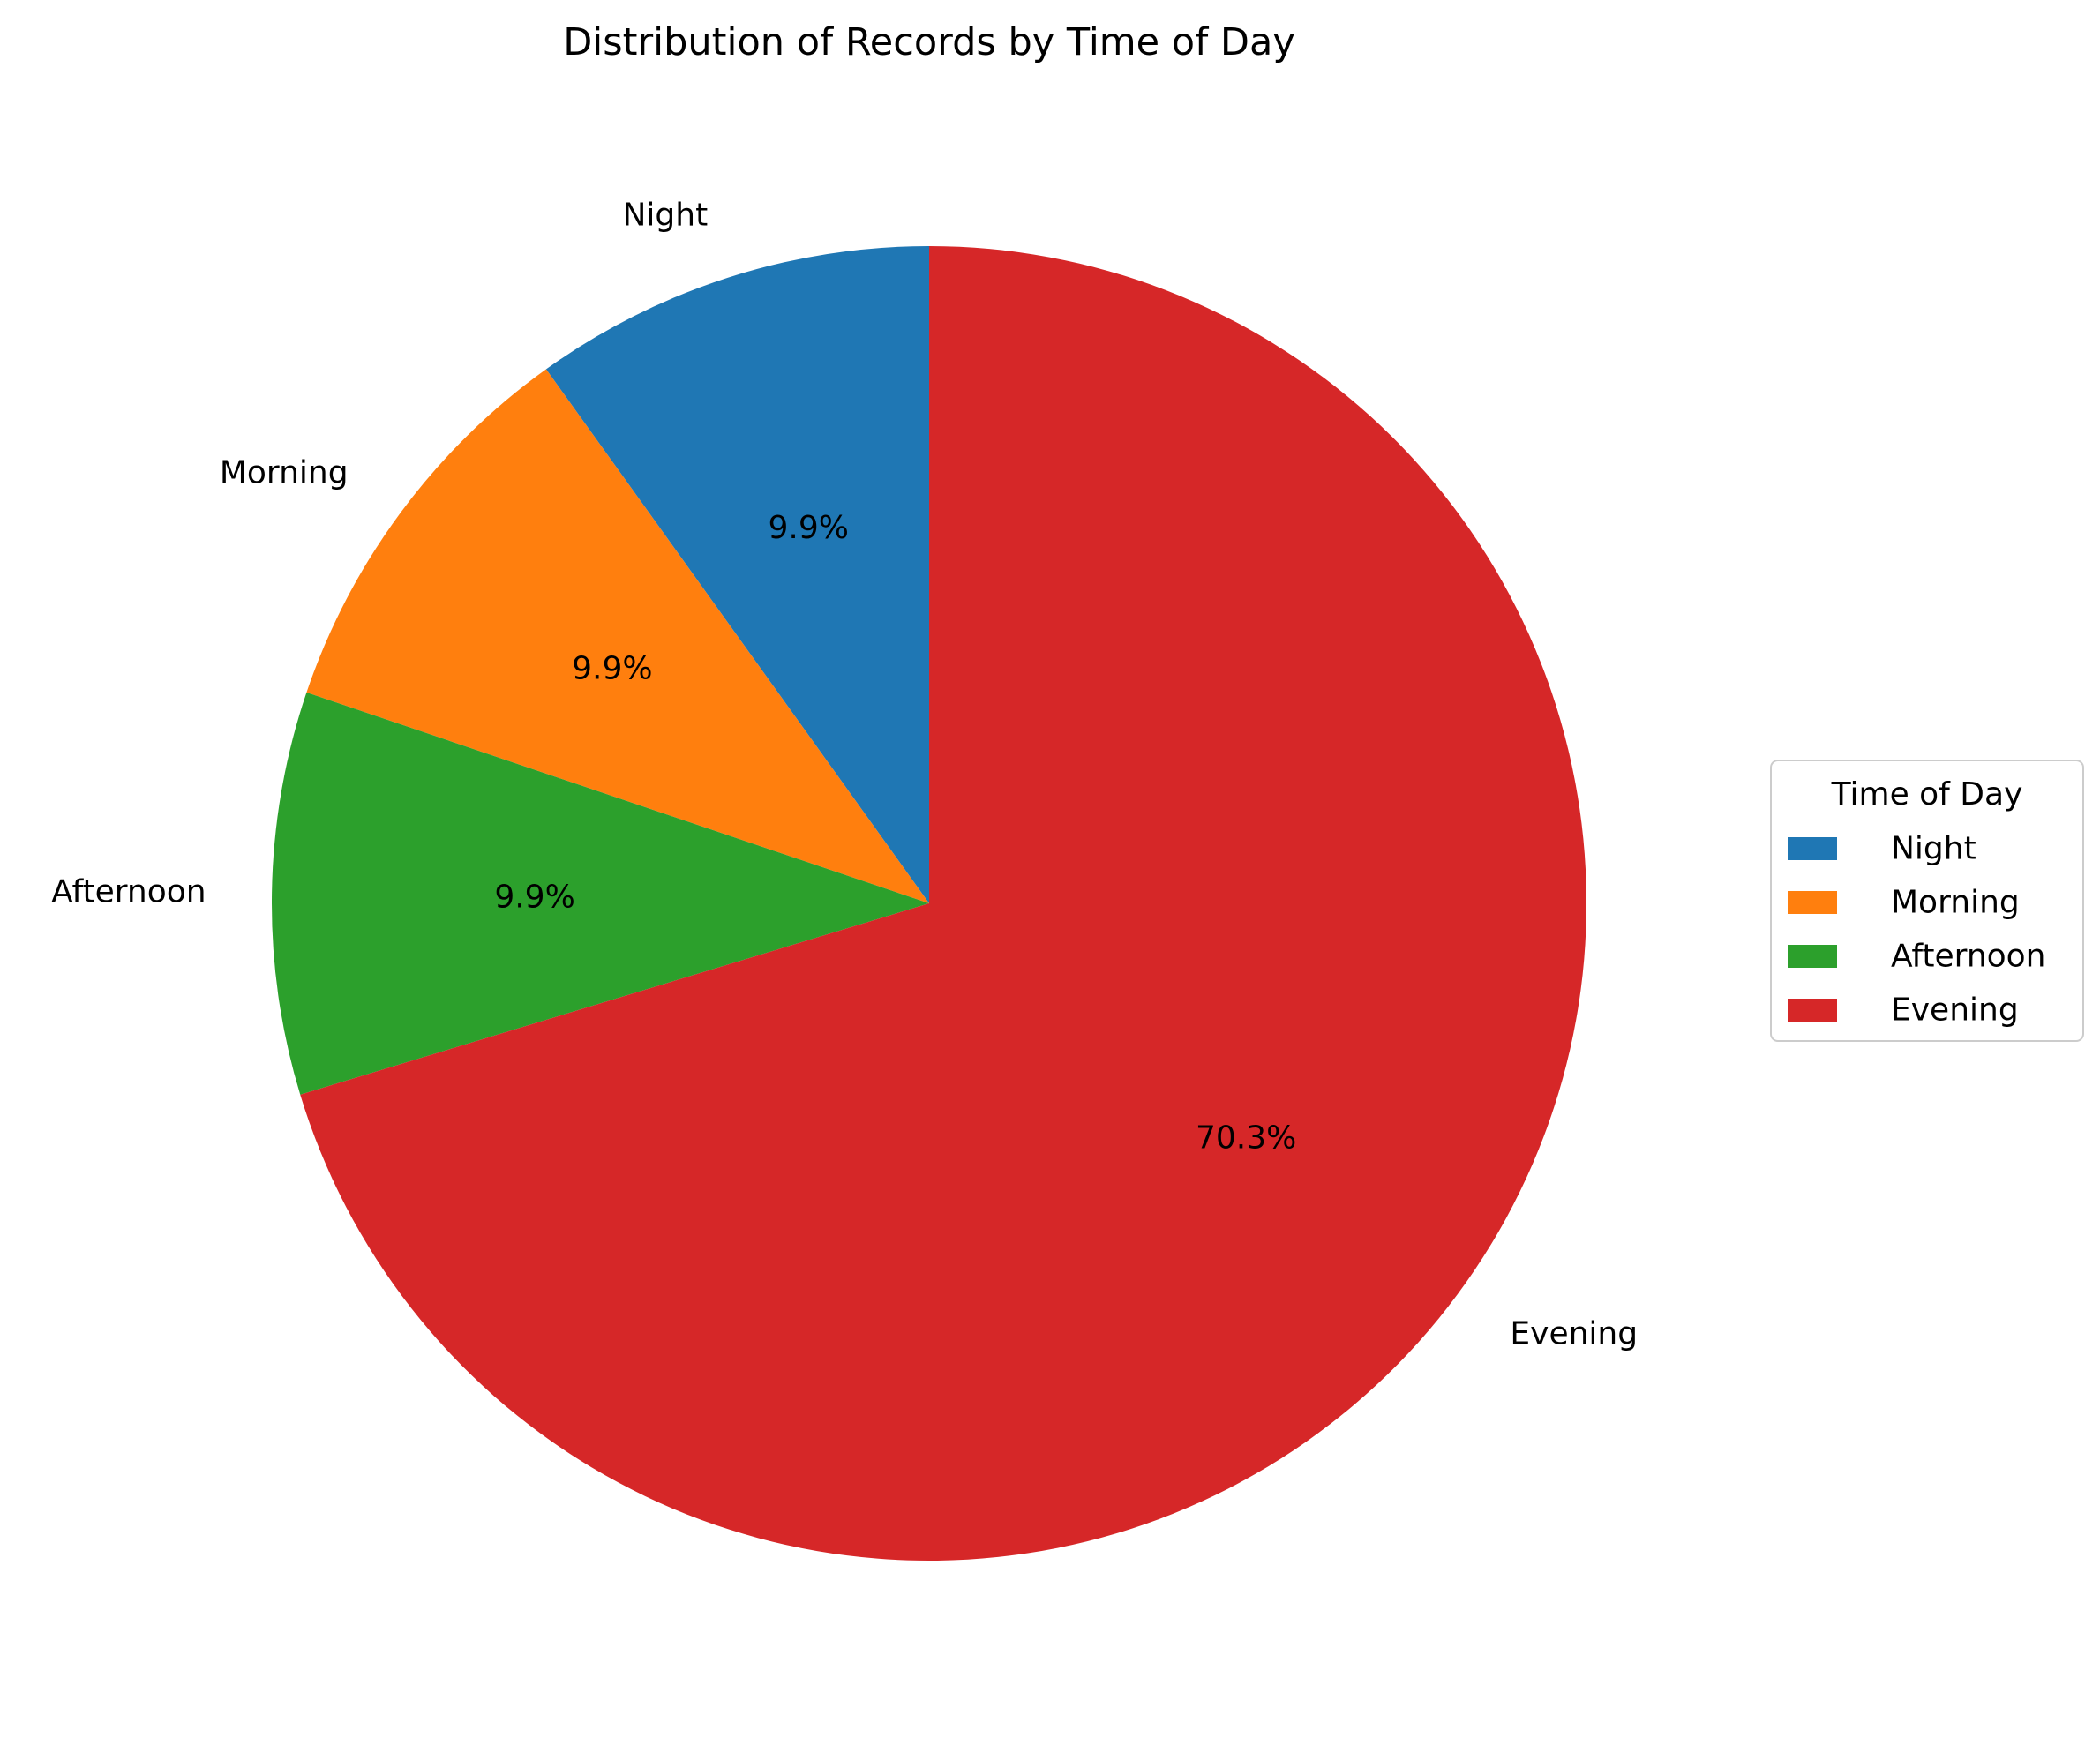  I want to click on slice-percent-afternoon: 9.9%, so click(534, 897).